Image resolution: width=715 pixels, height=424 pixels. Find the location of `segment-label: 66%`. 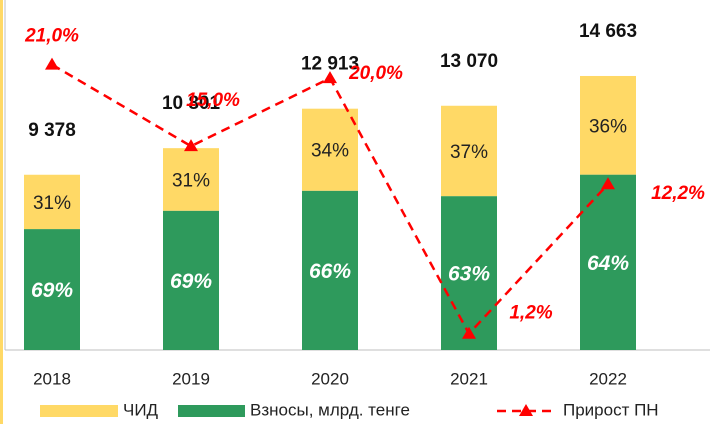

segment-label: 66% is located at coordinates (330, 271).